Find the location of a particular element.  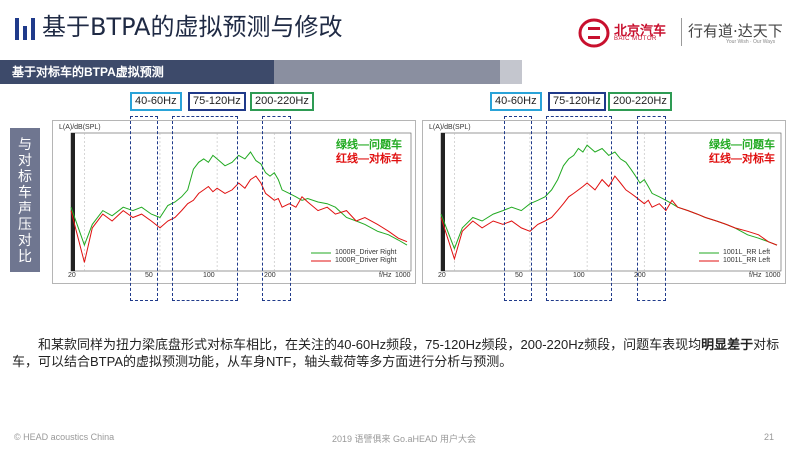

page-number: 21 is located at coordinates (769, 437).